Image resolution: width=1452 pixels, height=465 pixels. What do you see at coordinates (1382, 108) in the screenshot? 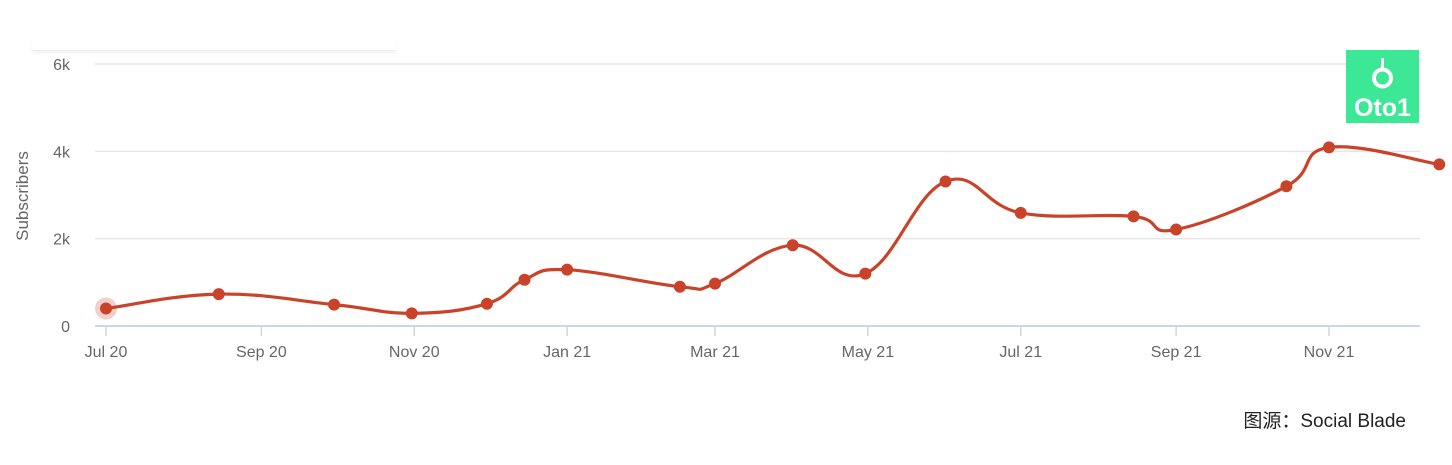
I see `logo-lettering: Oto1` at bounding box center [1382, 108].